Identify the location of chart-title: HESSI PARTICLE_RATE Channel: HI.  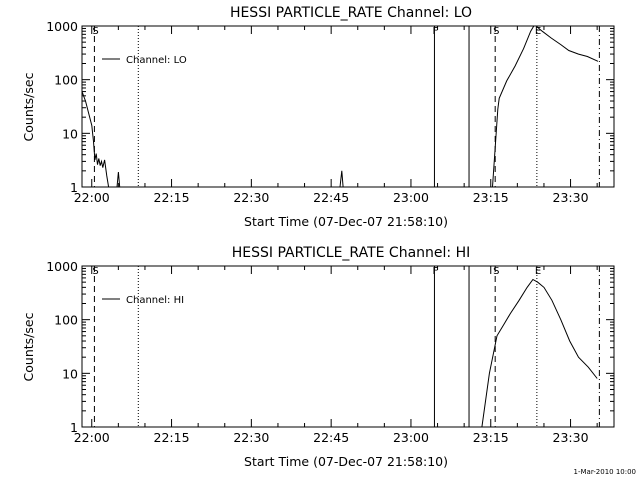
(351, 253).